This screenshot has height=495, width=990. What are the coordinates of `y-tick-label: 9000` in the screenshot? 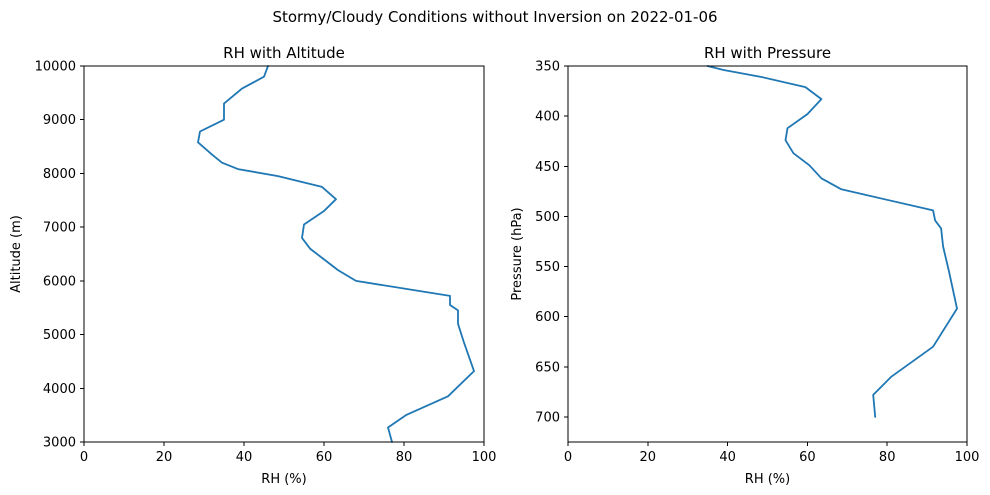 It's located at (59, 120).